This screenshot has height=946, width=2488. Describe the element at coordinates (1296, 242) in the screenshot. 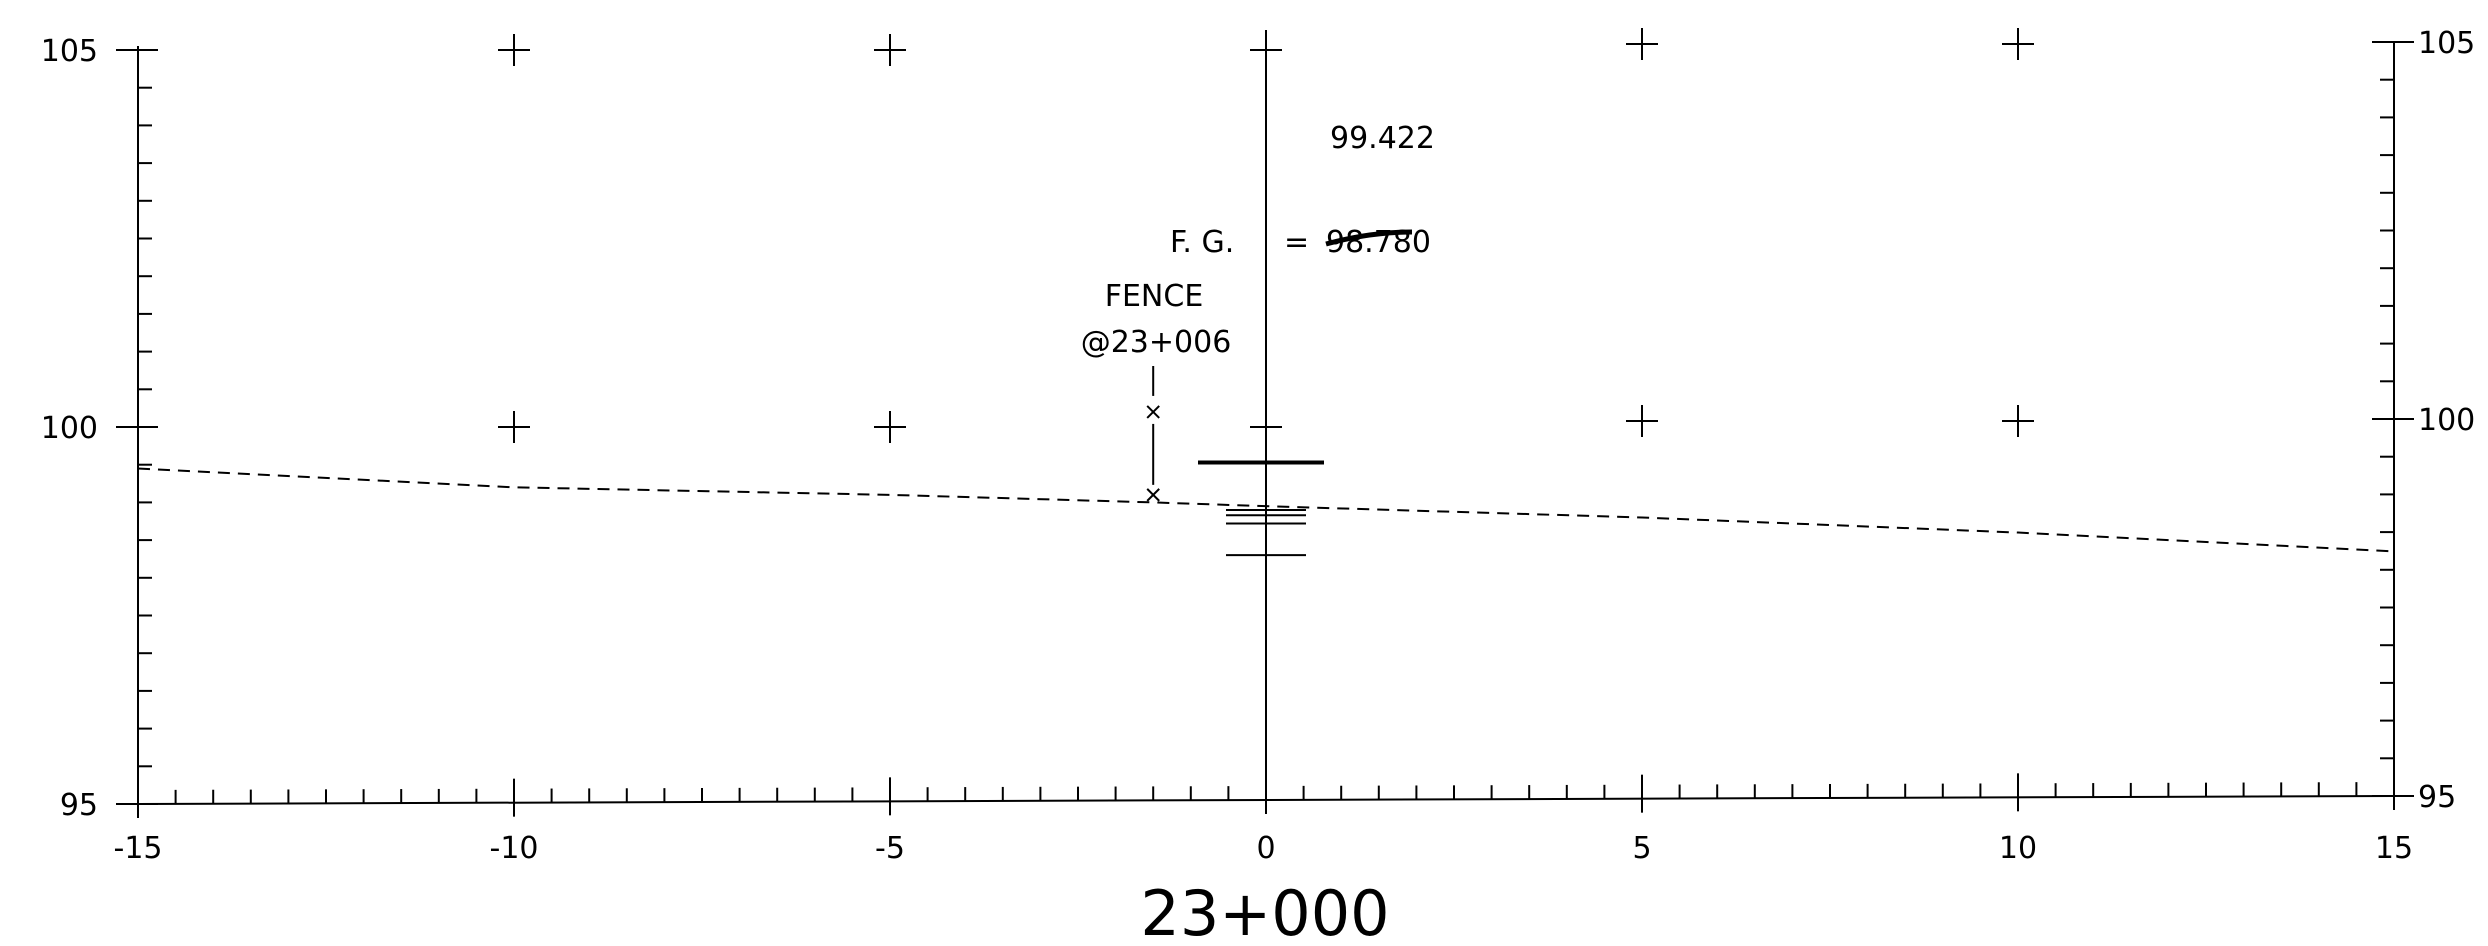

I see `fg-equals: =` at that location.